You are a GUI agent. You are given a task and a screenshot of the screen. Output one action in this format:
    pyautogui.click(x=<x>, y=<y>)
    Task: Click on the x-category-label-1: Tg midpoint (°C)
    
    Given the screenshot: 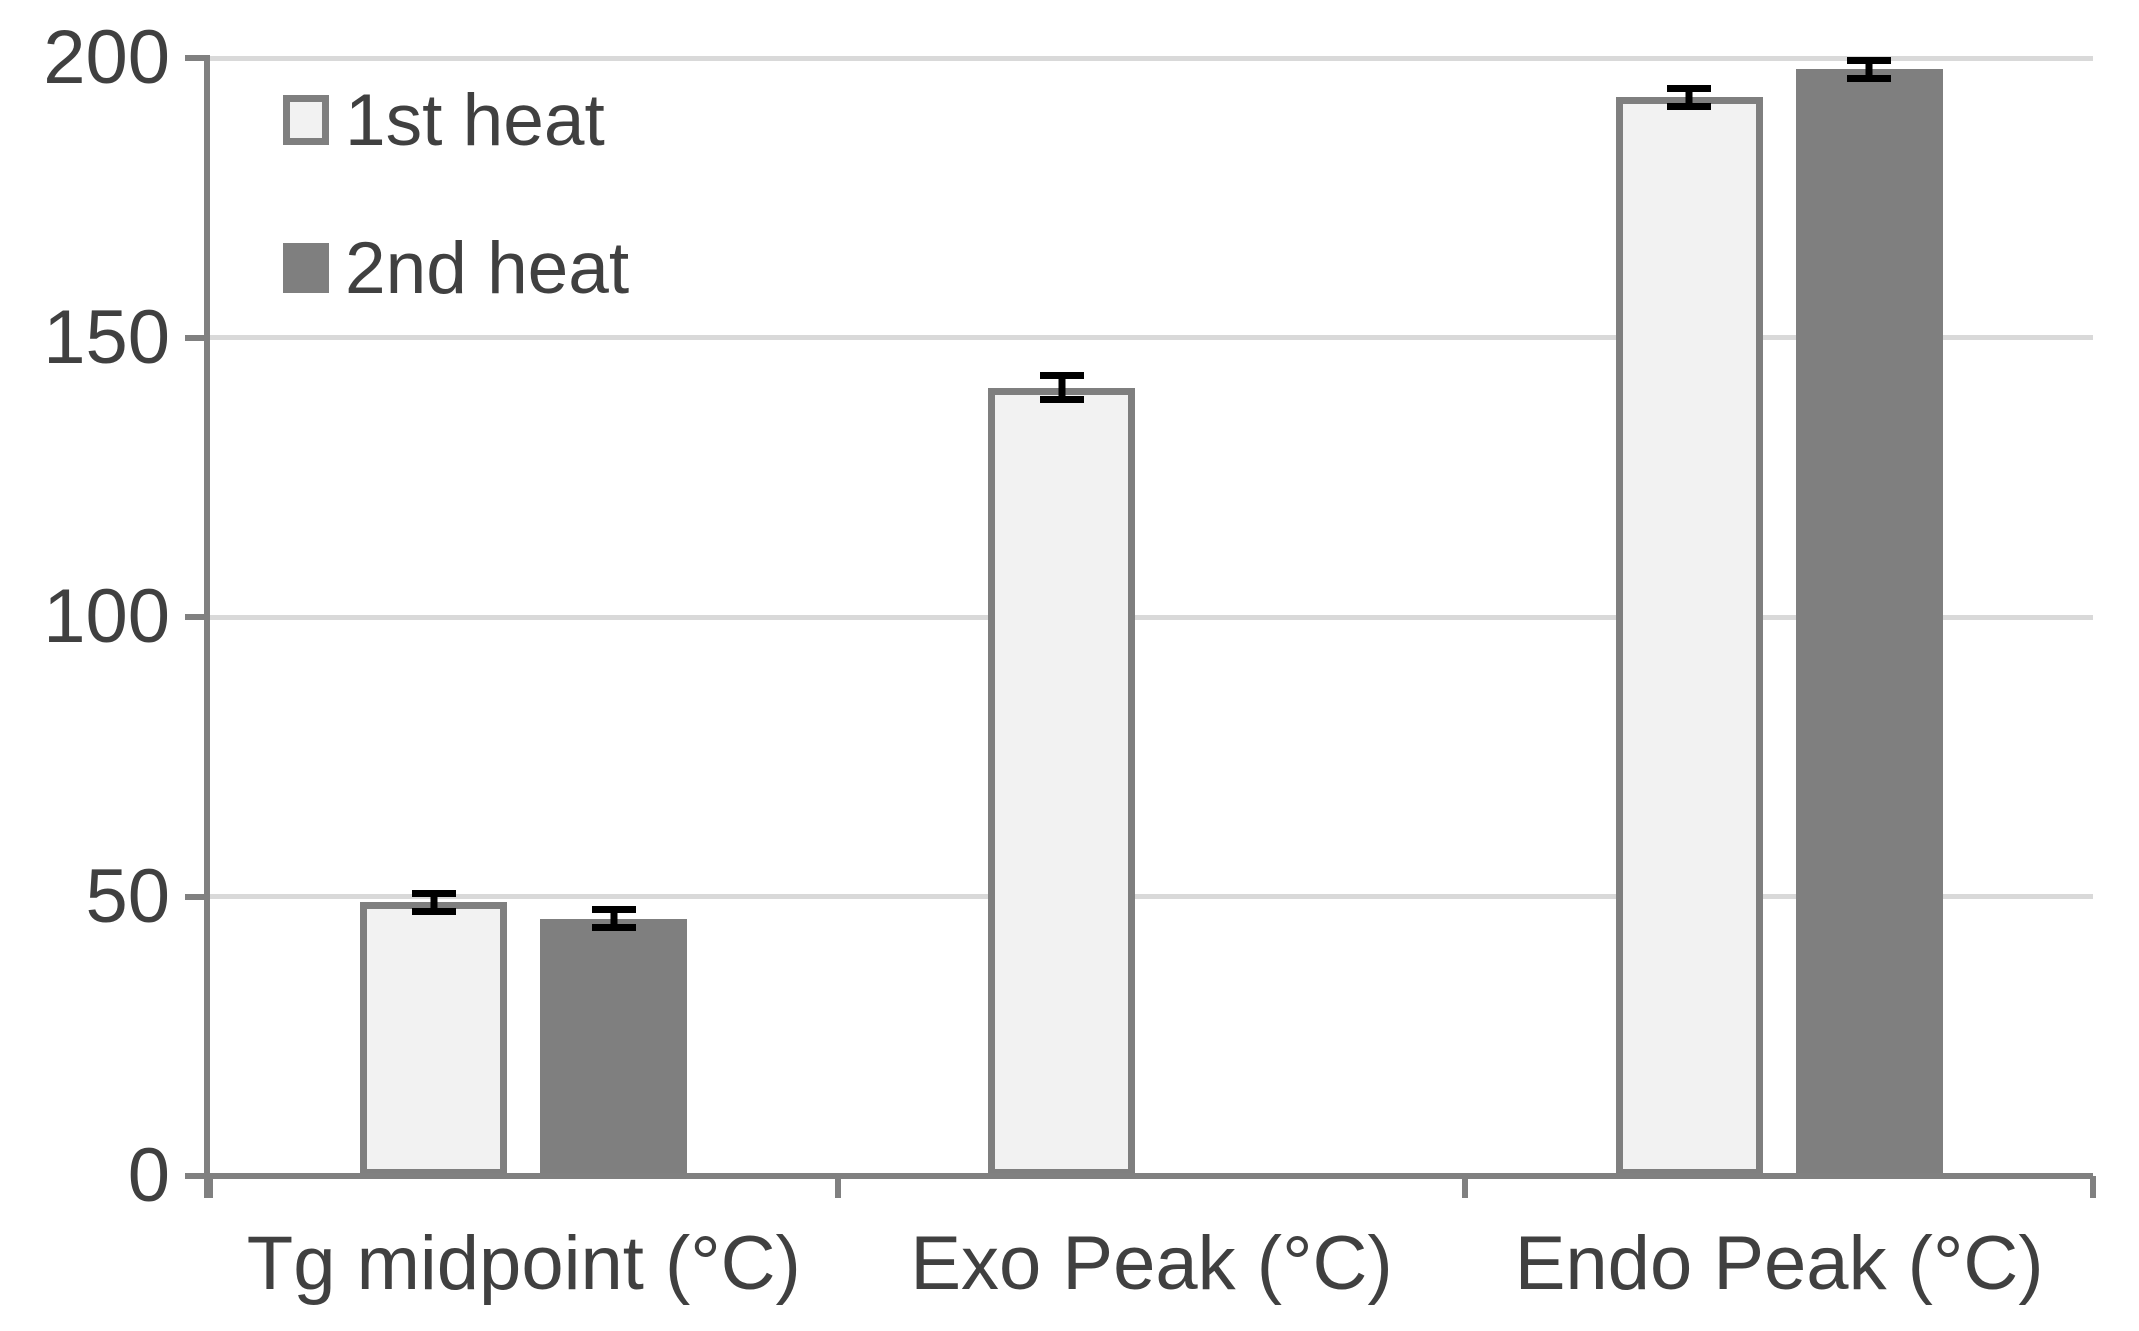 What is the action you would take?
    pyautogui.click(x=523, y=1263)
    